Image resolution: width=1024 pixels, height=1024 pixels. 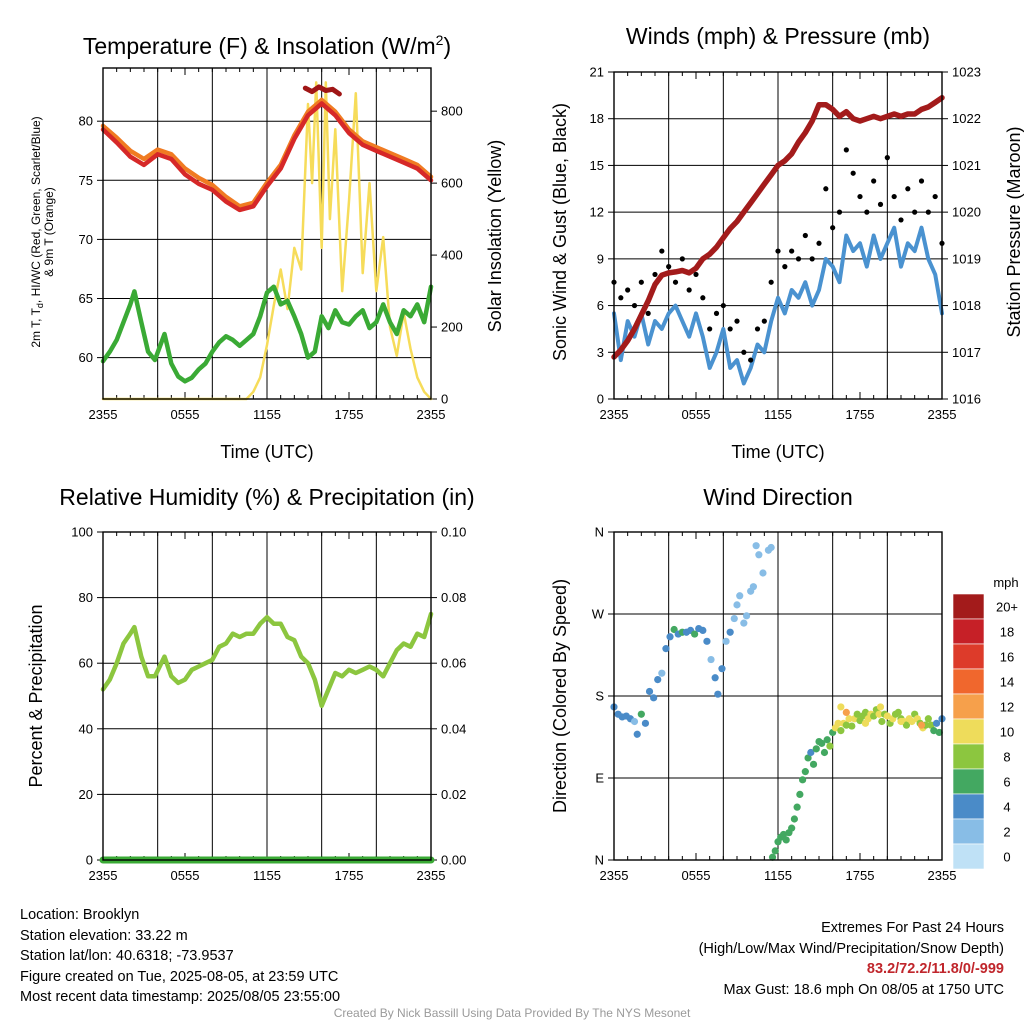 What do you see at coordinates (1005, 582) in the screenshot?
I see `legend-title: mph` at bounding box center [1005, 582].